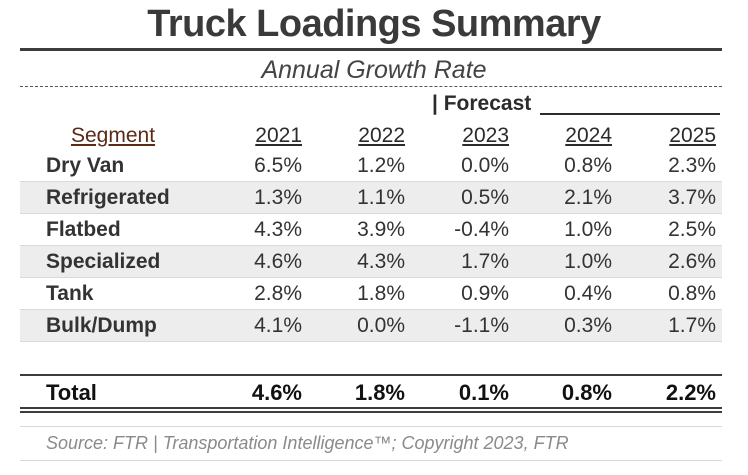 The width and height of the screenshot is (748, 475). What do you see at coordinates (588, 197) in the screenshot?
I see `growth-value-2024: 2.1%` at bounding box center [588, 197].